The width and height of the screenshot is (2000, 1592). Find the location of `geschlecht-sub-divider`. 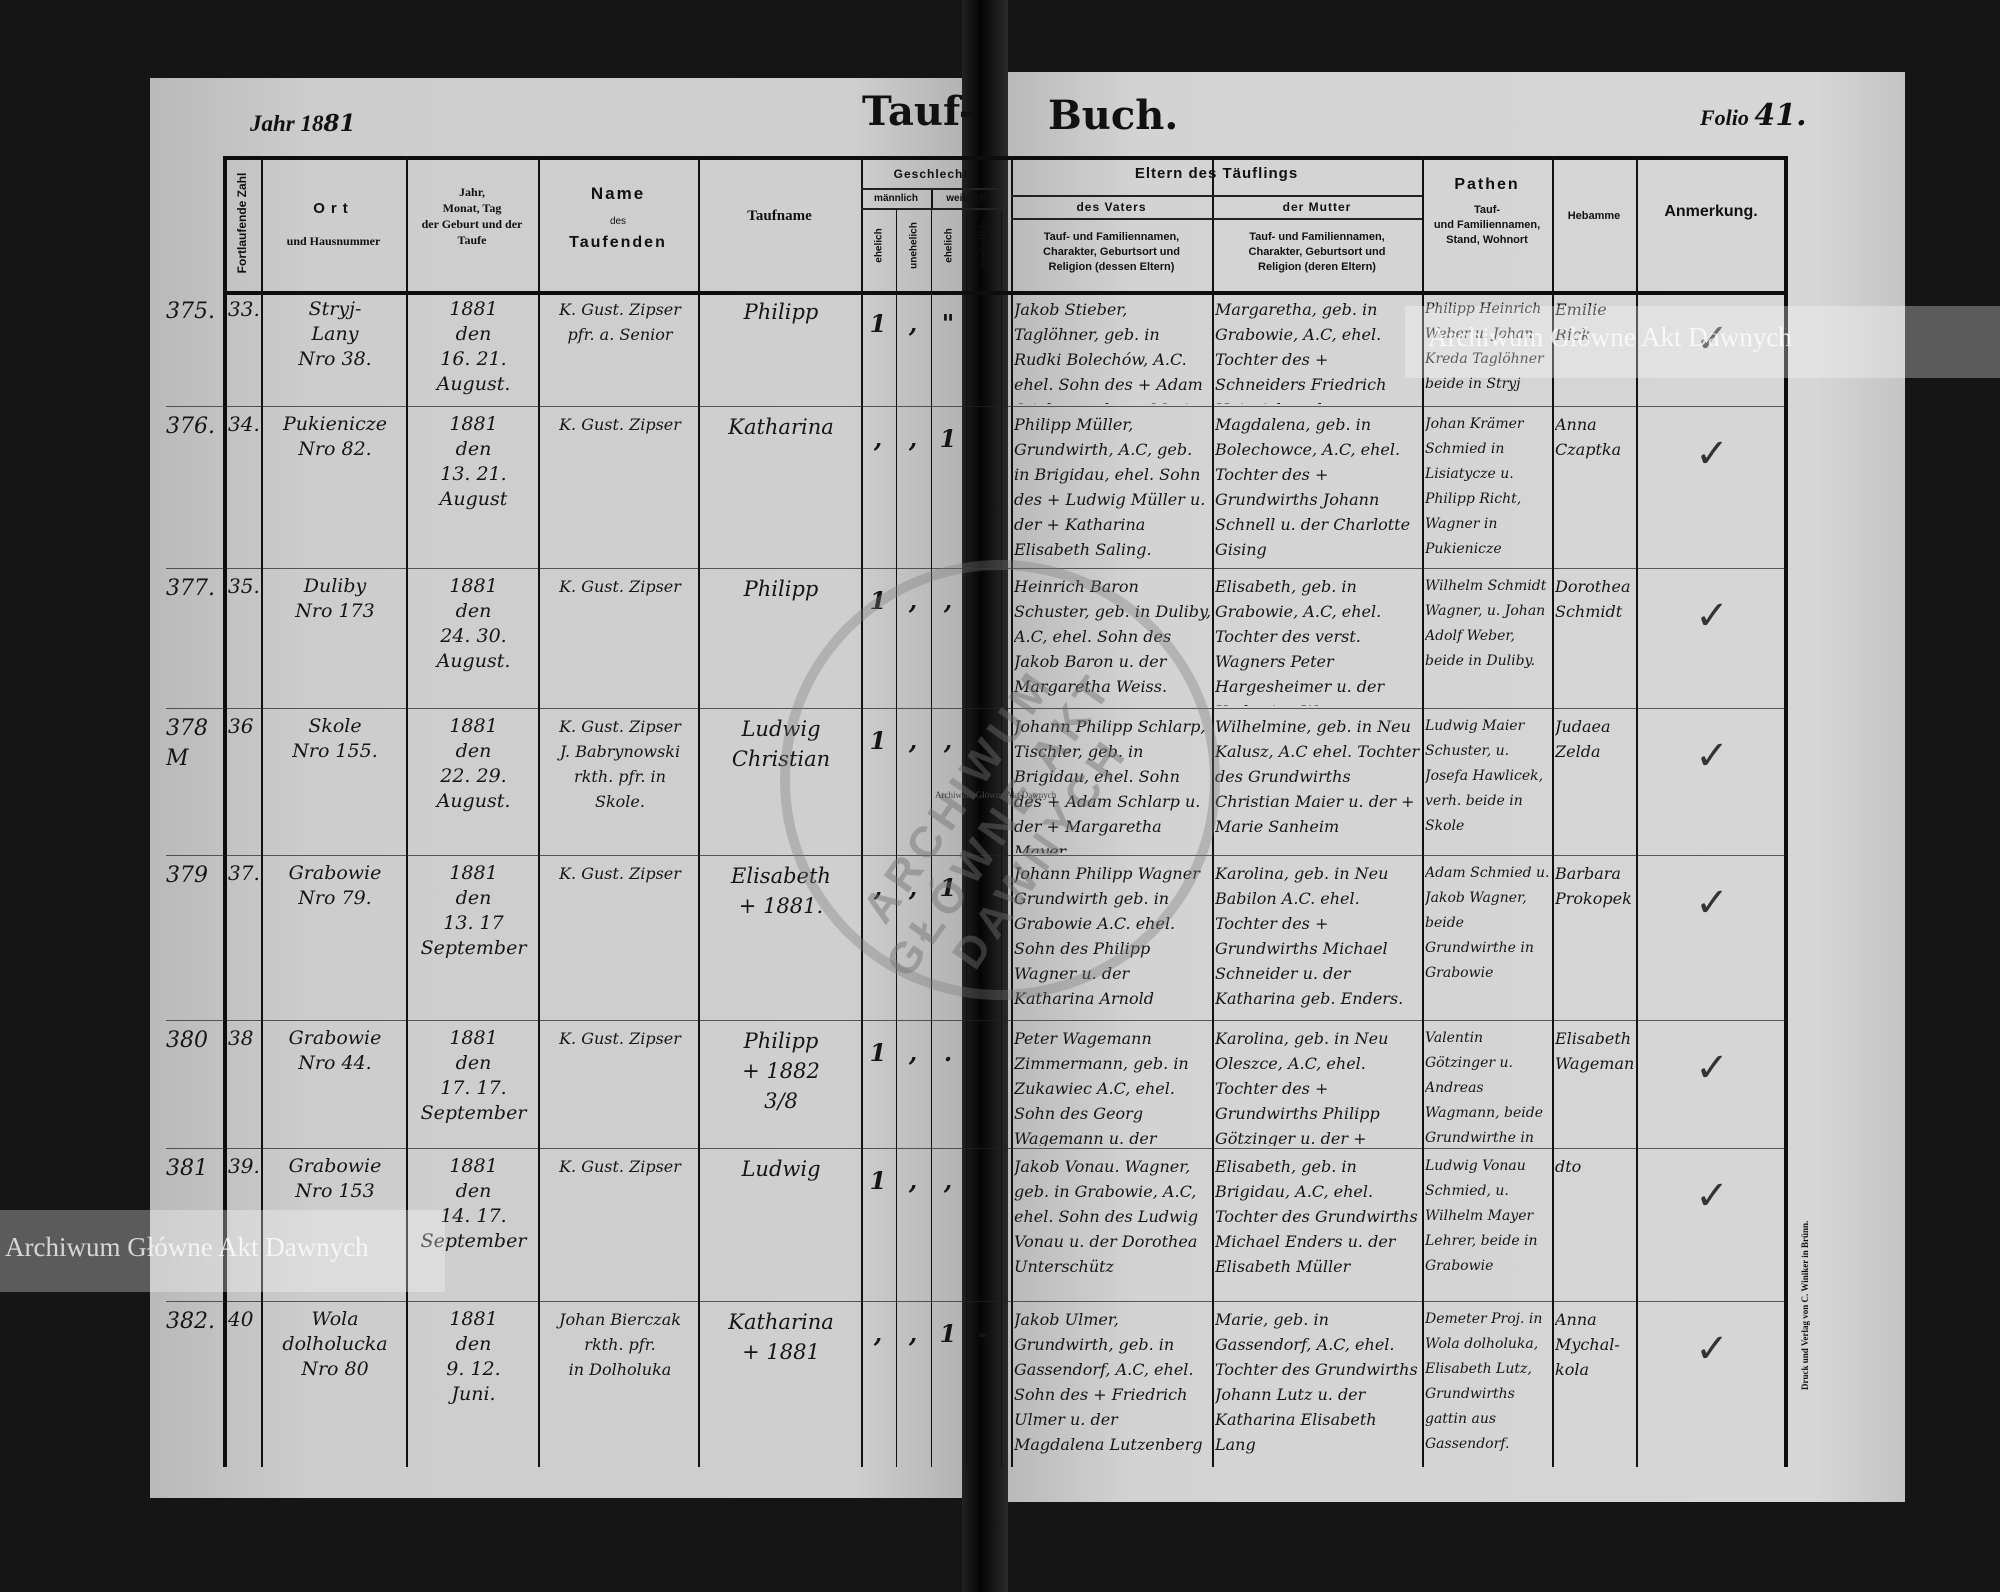

geschlecht-sub-divider is located at coordinates (931, 209).